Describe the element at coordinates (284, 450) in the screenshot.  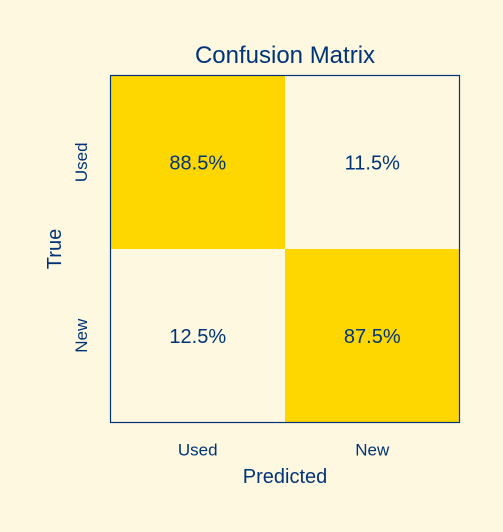
I see `x-tick-labels: Used New` at that location.